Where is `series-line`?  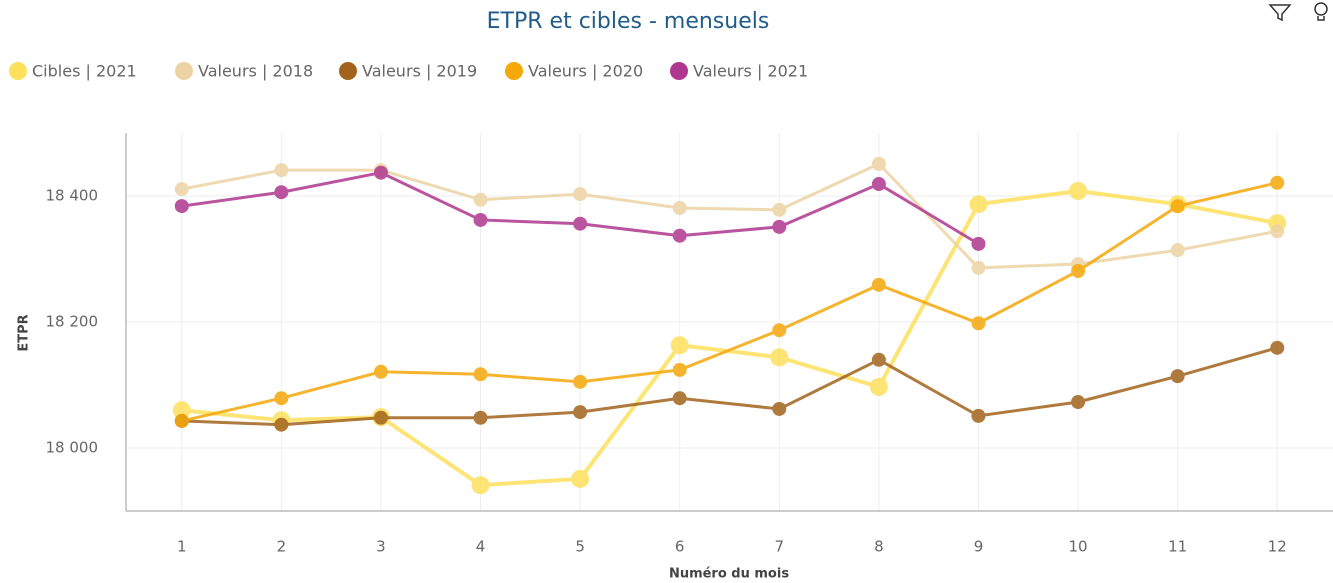
series-line is located at coordinates (729, 386).